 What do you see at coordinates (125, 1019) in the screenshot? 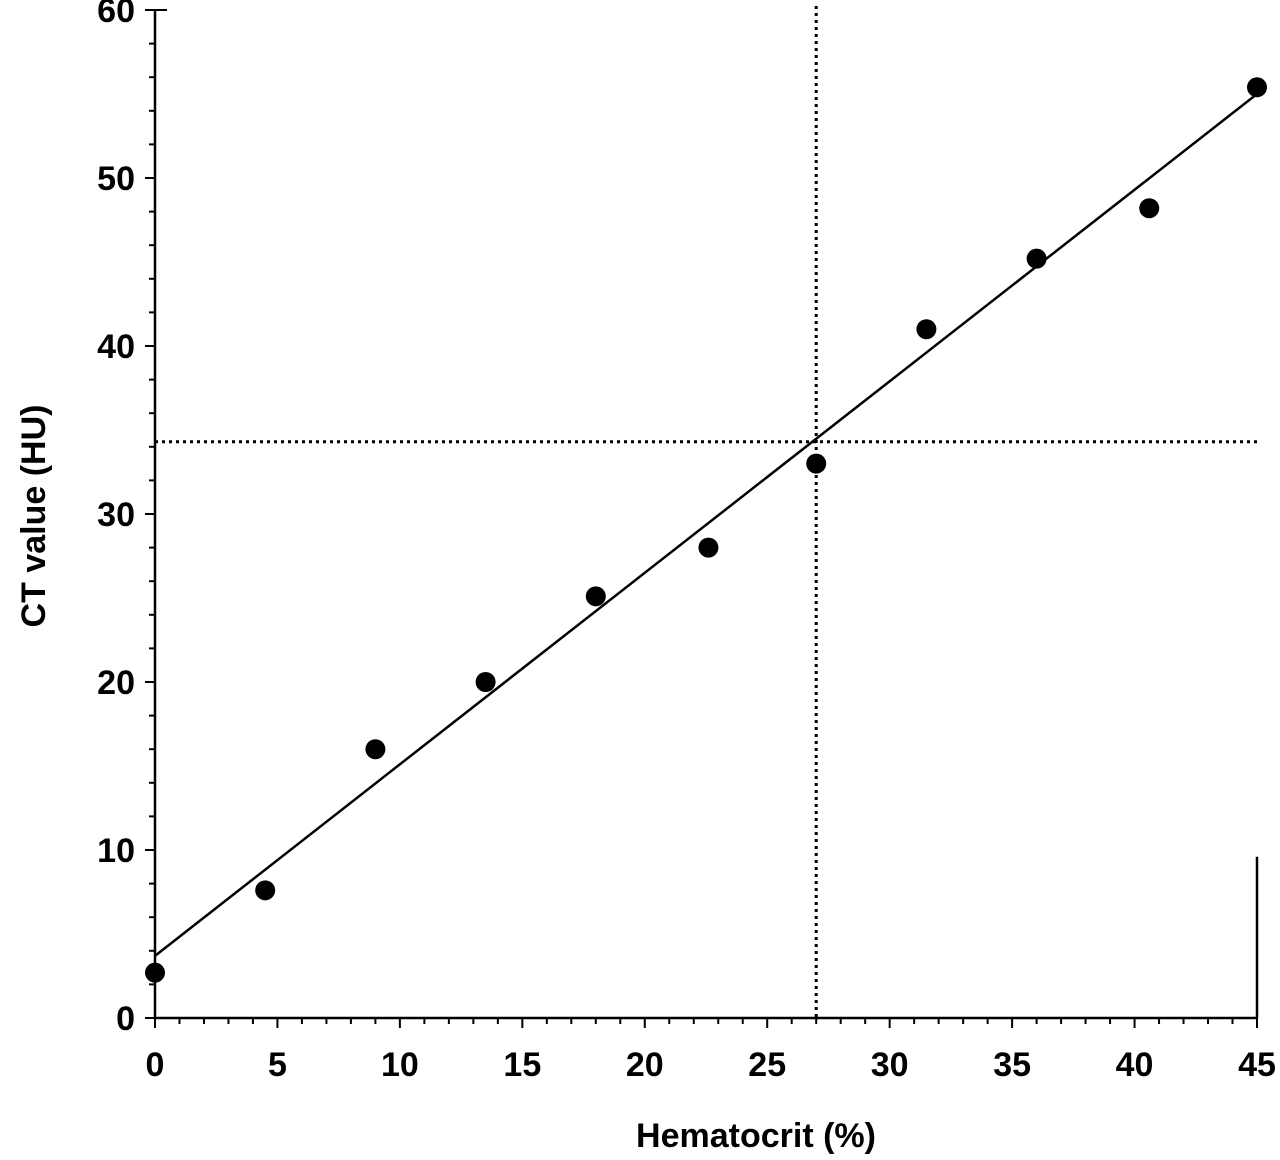
I see `y-tick-label: 0` at bounding box center [125, 1019].